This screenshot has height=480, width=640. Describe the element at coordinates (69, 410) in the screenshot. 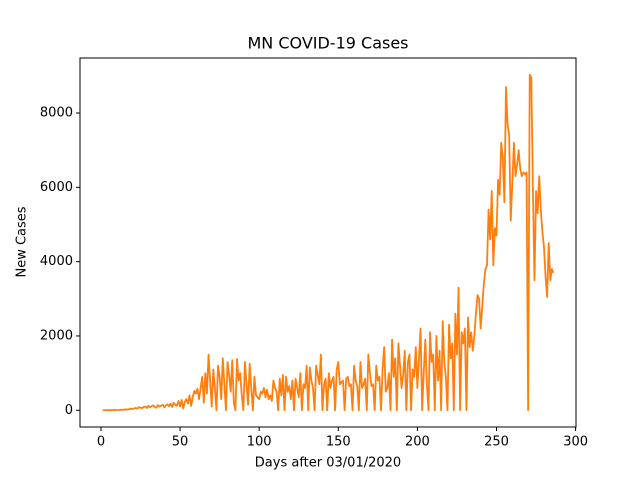

I see `y-tick-label: 0` at that location.